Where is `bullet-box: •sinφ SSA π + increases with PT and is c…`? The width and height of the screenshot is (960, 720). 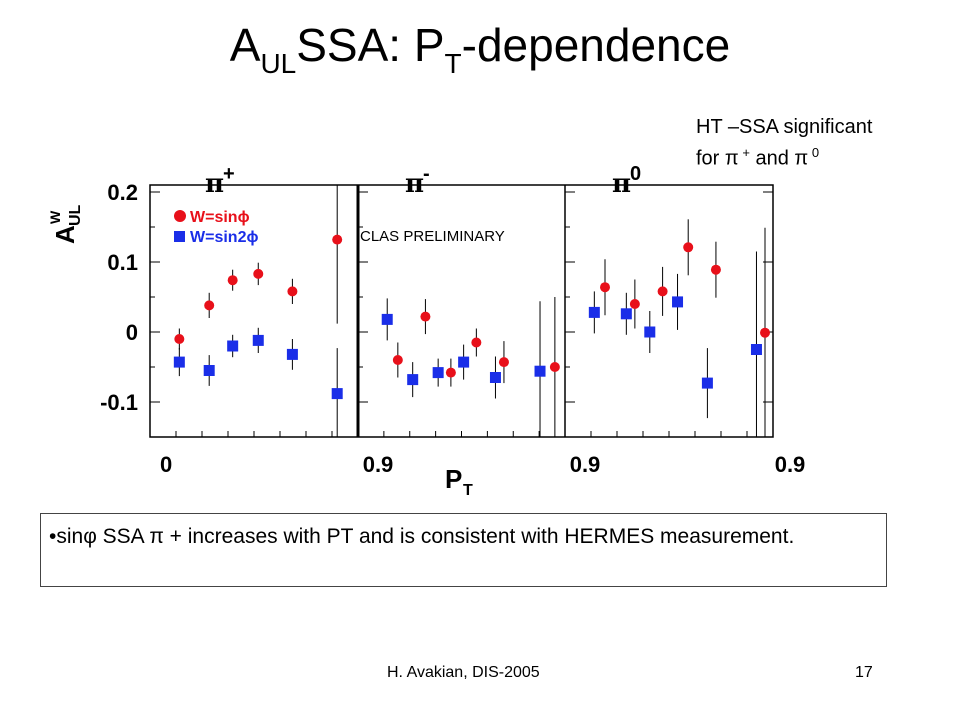 bullet-box: •sinφ SSA π + increases with PT and is c… is located at coordinates (463, 550).